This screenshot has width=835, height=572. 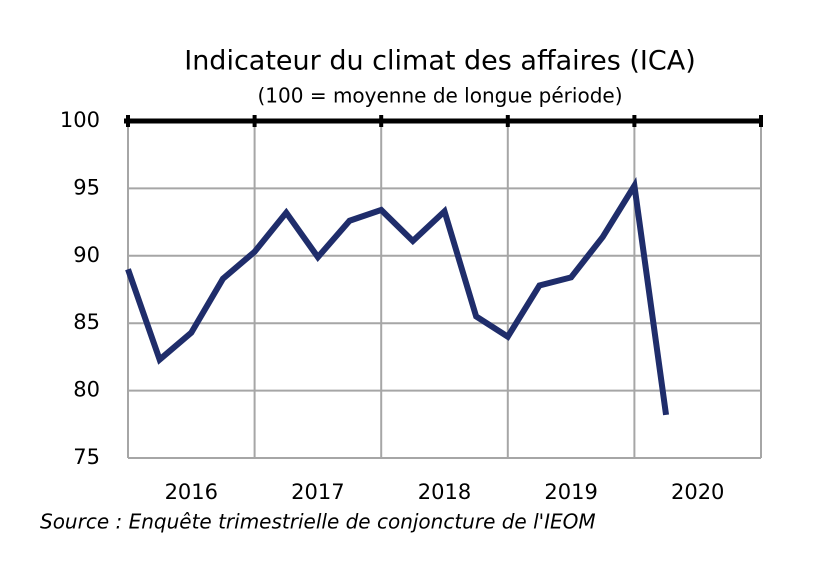 What do you see at coordinates (80, 120) in the screenshot?
I see `y-tick-label: 100` at bounding box center [80, 120].